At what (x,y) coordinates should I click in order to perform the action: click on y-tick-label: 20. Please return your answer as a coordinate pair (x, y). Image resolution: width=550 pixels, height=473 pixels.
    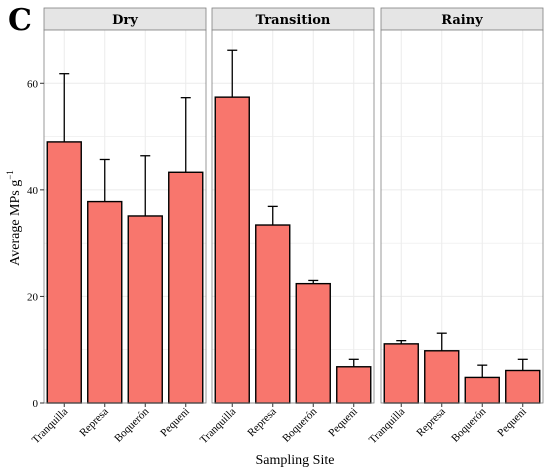
    Looking at the image, I should click on (33, 297).